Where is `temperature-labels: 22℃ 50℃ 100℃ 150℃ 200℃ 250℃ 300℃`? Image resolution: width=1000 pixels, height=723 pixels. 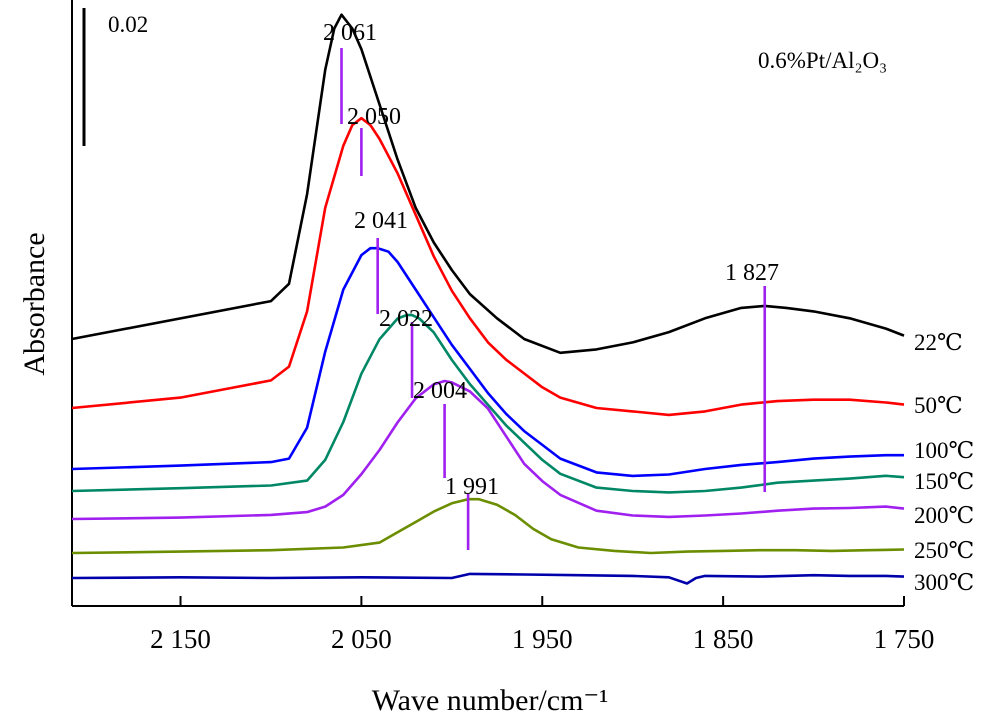
temperature-labels: 22℃ 50℃ 100℃ 150℃ 200℃ 250℃ 300℃ is located at coordinates (944, 462).